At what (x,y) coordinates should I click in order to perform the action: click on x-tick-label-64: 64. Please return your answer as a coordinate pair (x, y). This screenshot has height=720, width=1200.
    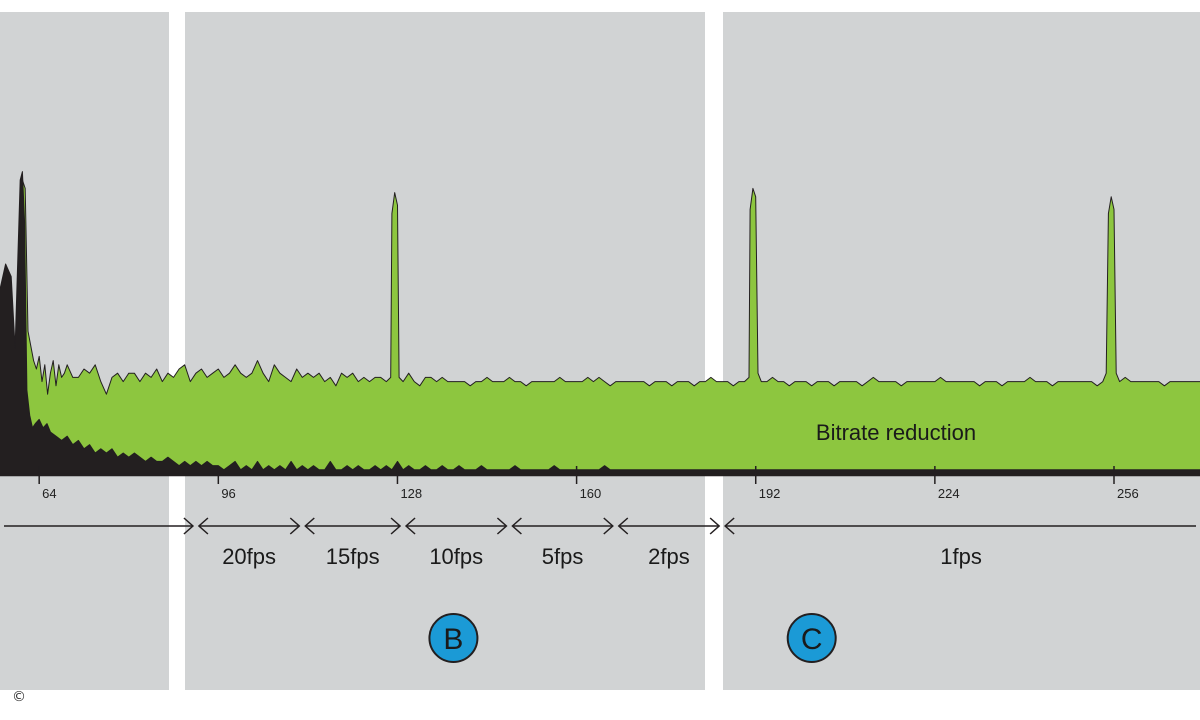
    Looking at the image, I should click on (49, 493).